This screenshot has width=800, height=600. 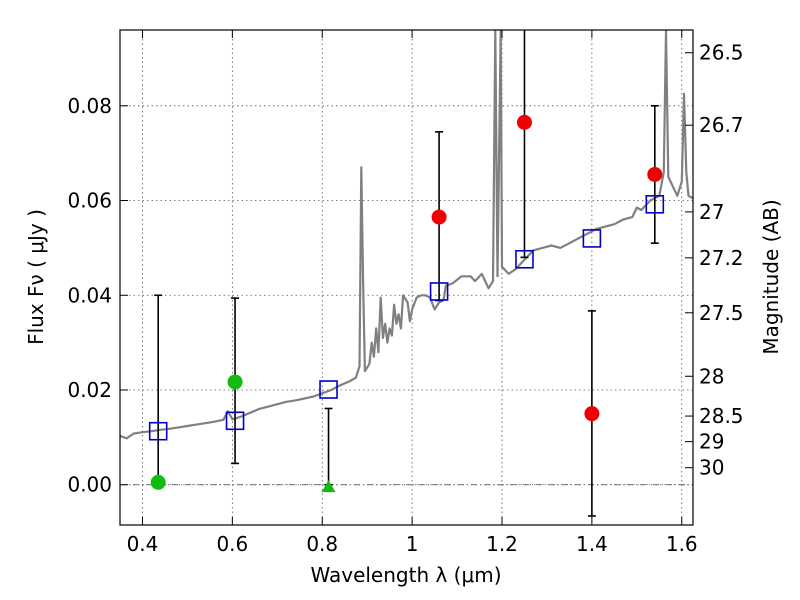 I want to click on right-tick-label: 26.5, so click(x=721, y=53).